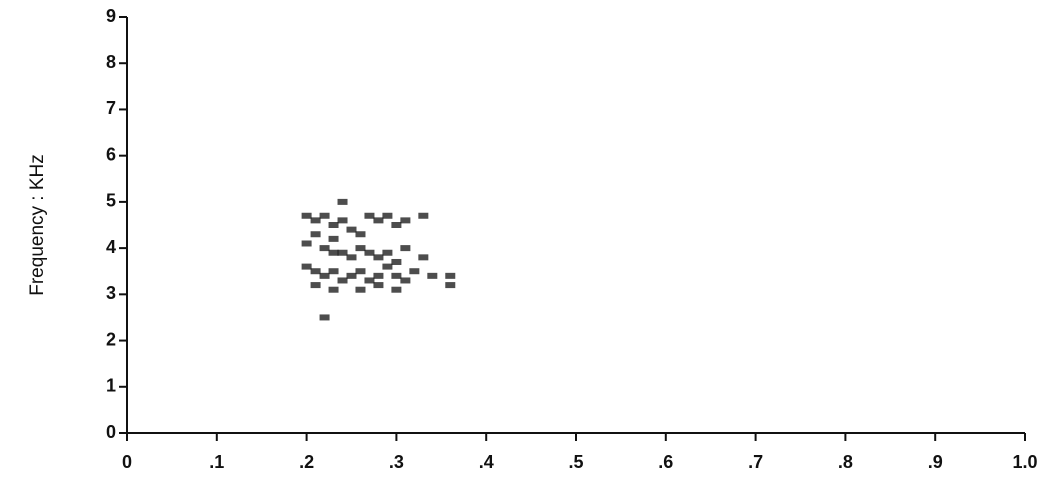 This screenshot has width=1052, height=478. I want to click on y-tick-label: 9, so click(111, 16).